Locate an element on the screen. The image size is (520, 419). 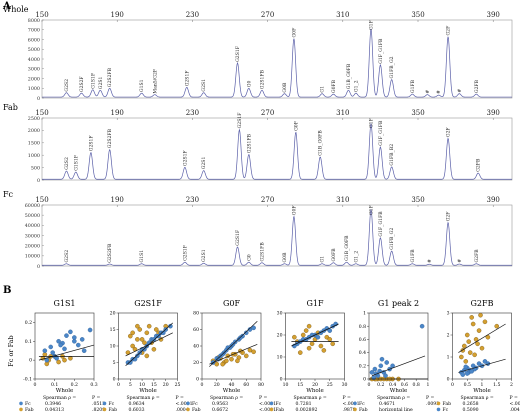
peak-label: G0 is located at coordinates (249, 257).